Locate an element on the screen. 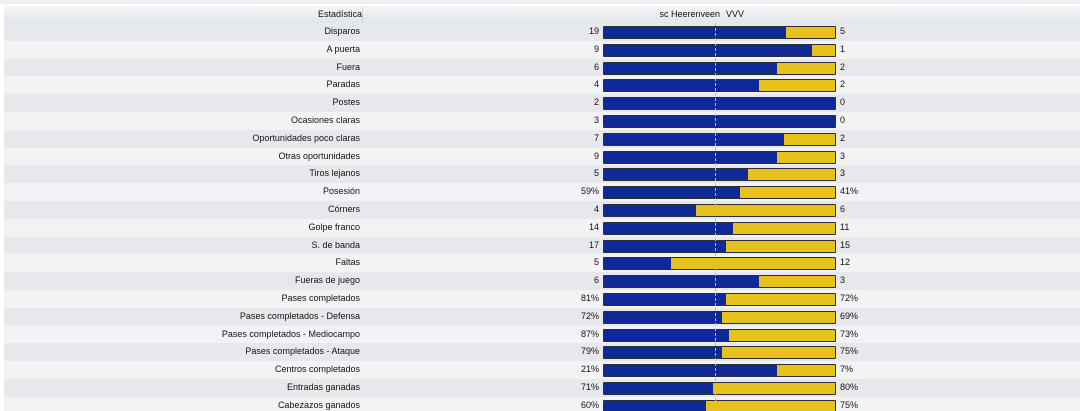  stat-label: Córners is located at coordinates (343, 208).